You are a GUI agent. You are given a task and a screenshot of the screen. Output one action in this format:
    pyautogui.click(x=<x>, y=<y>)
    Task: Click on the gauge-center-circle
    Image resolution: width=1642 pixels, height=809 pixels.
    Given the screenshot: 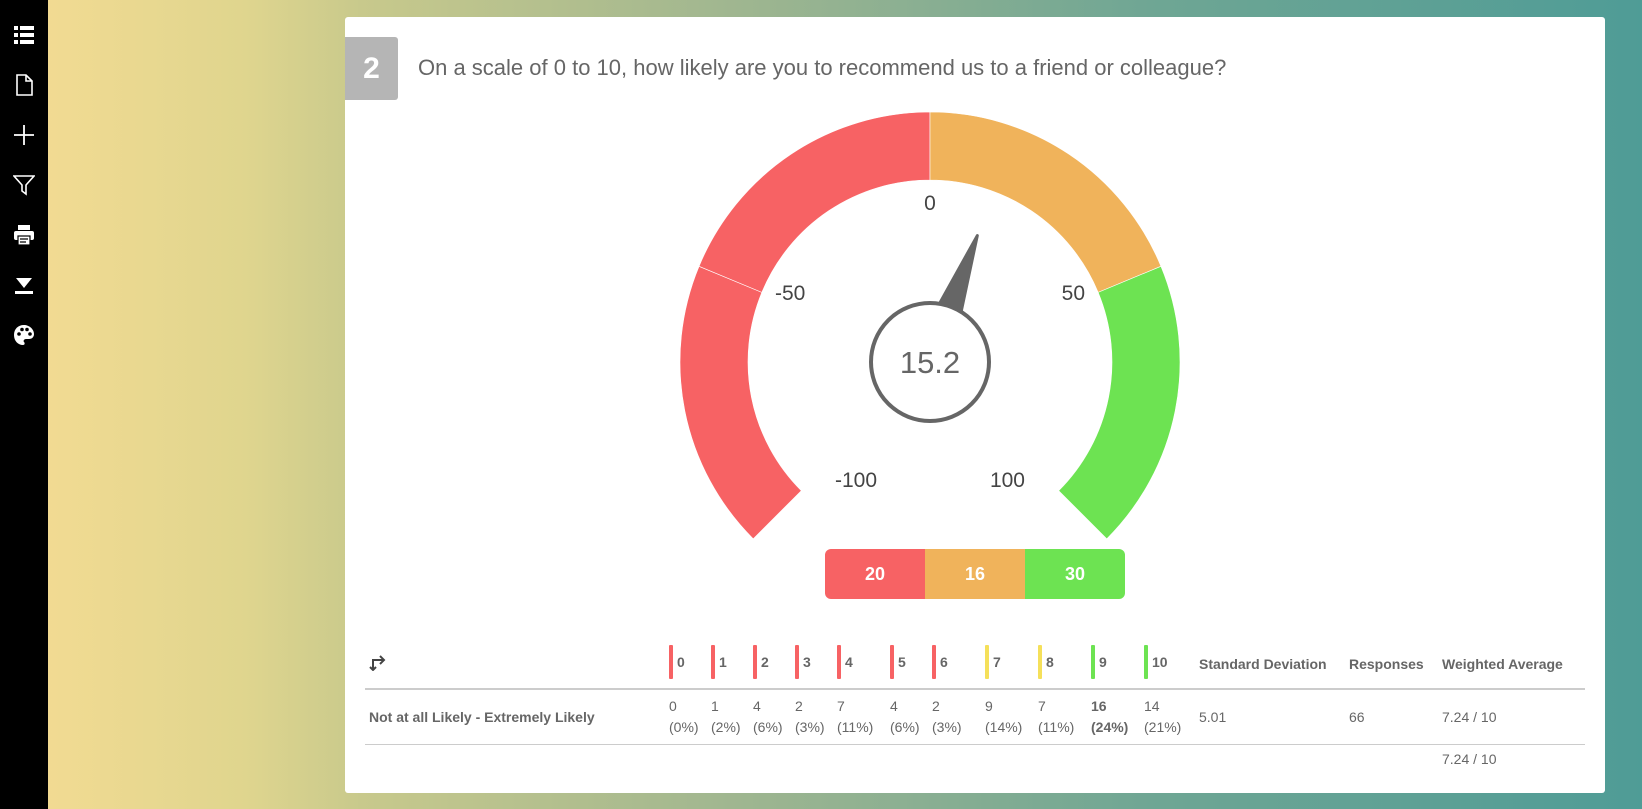 What is the action you would take?
    pyautogui.click(x=930, y=362)
    